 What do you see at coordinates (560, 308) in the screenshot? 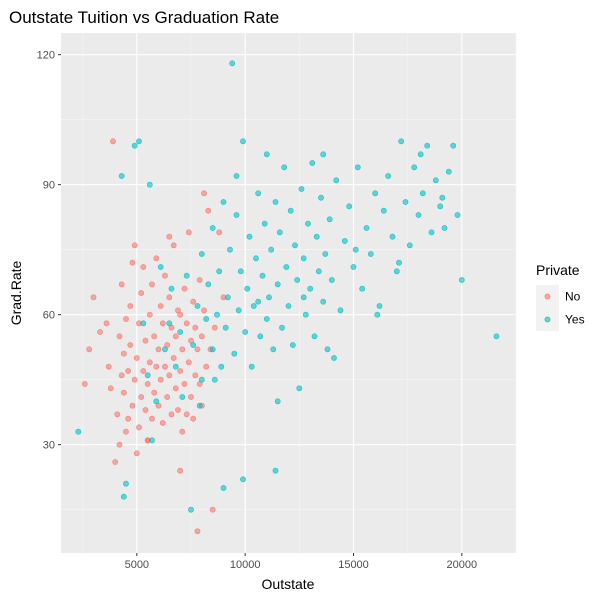
I see `legend-entries: No Yes` at bounding box center [560, 308].